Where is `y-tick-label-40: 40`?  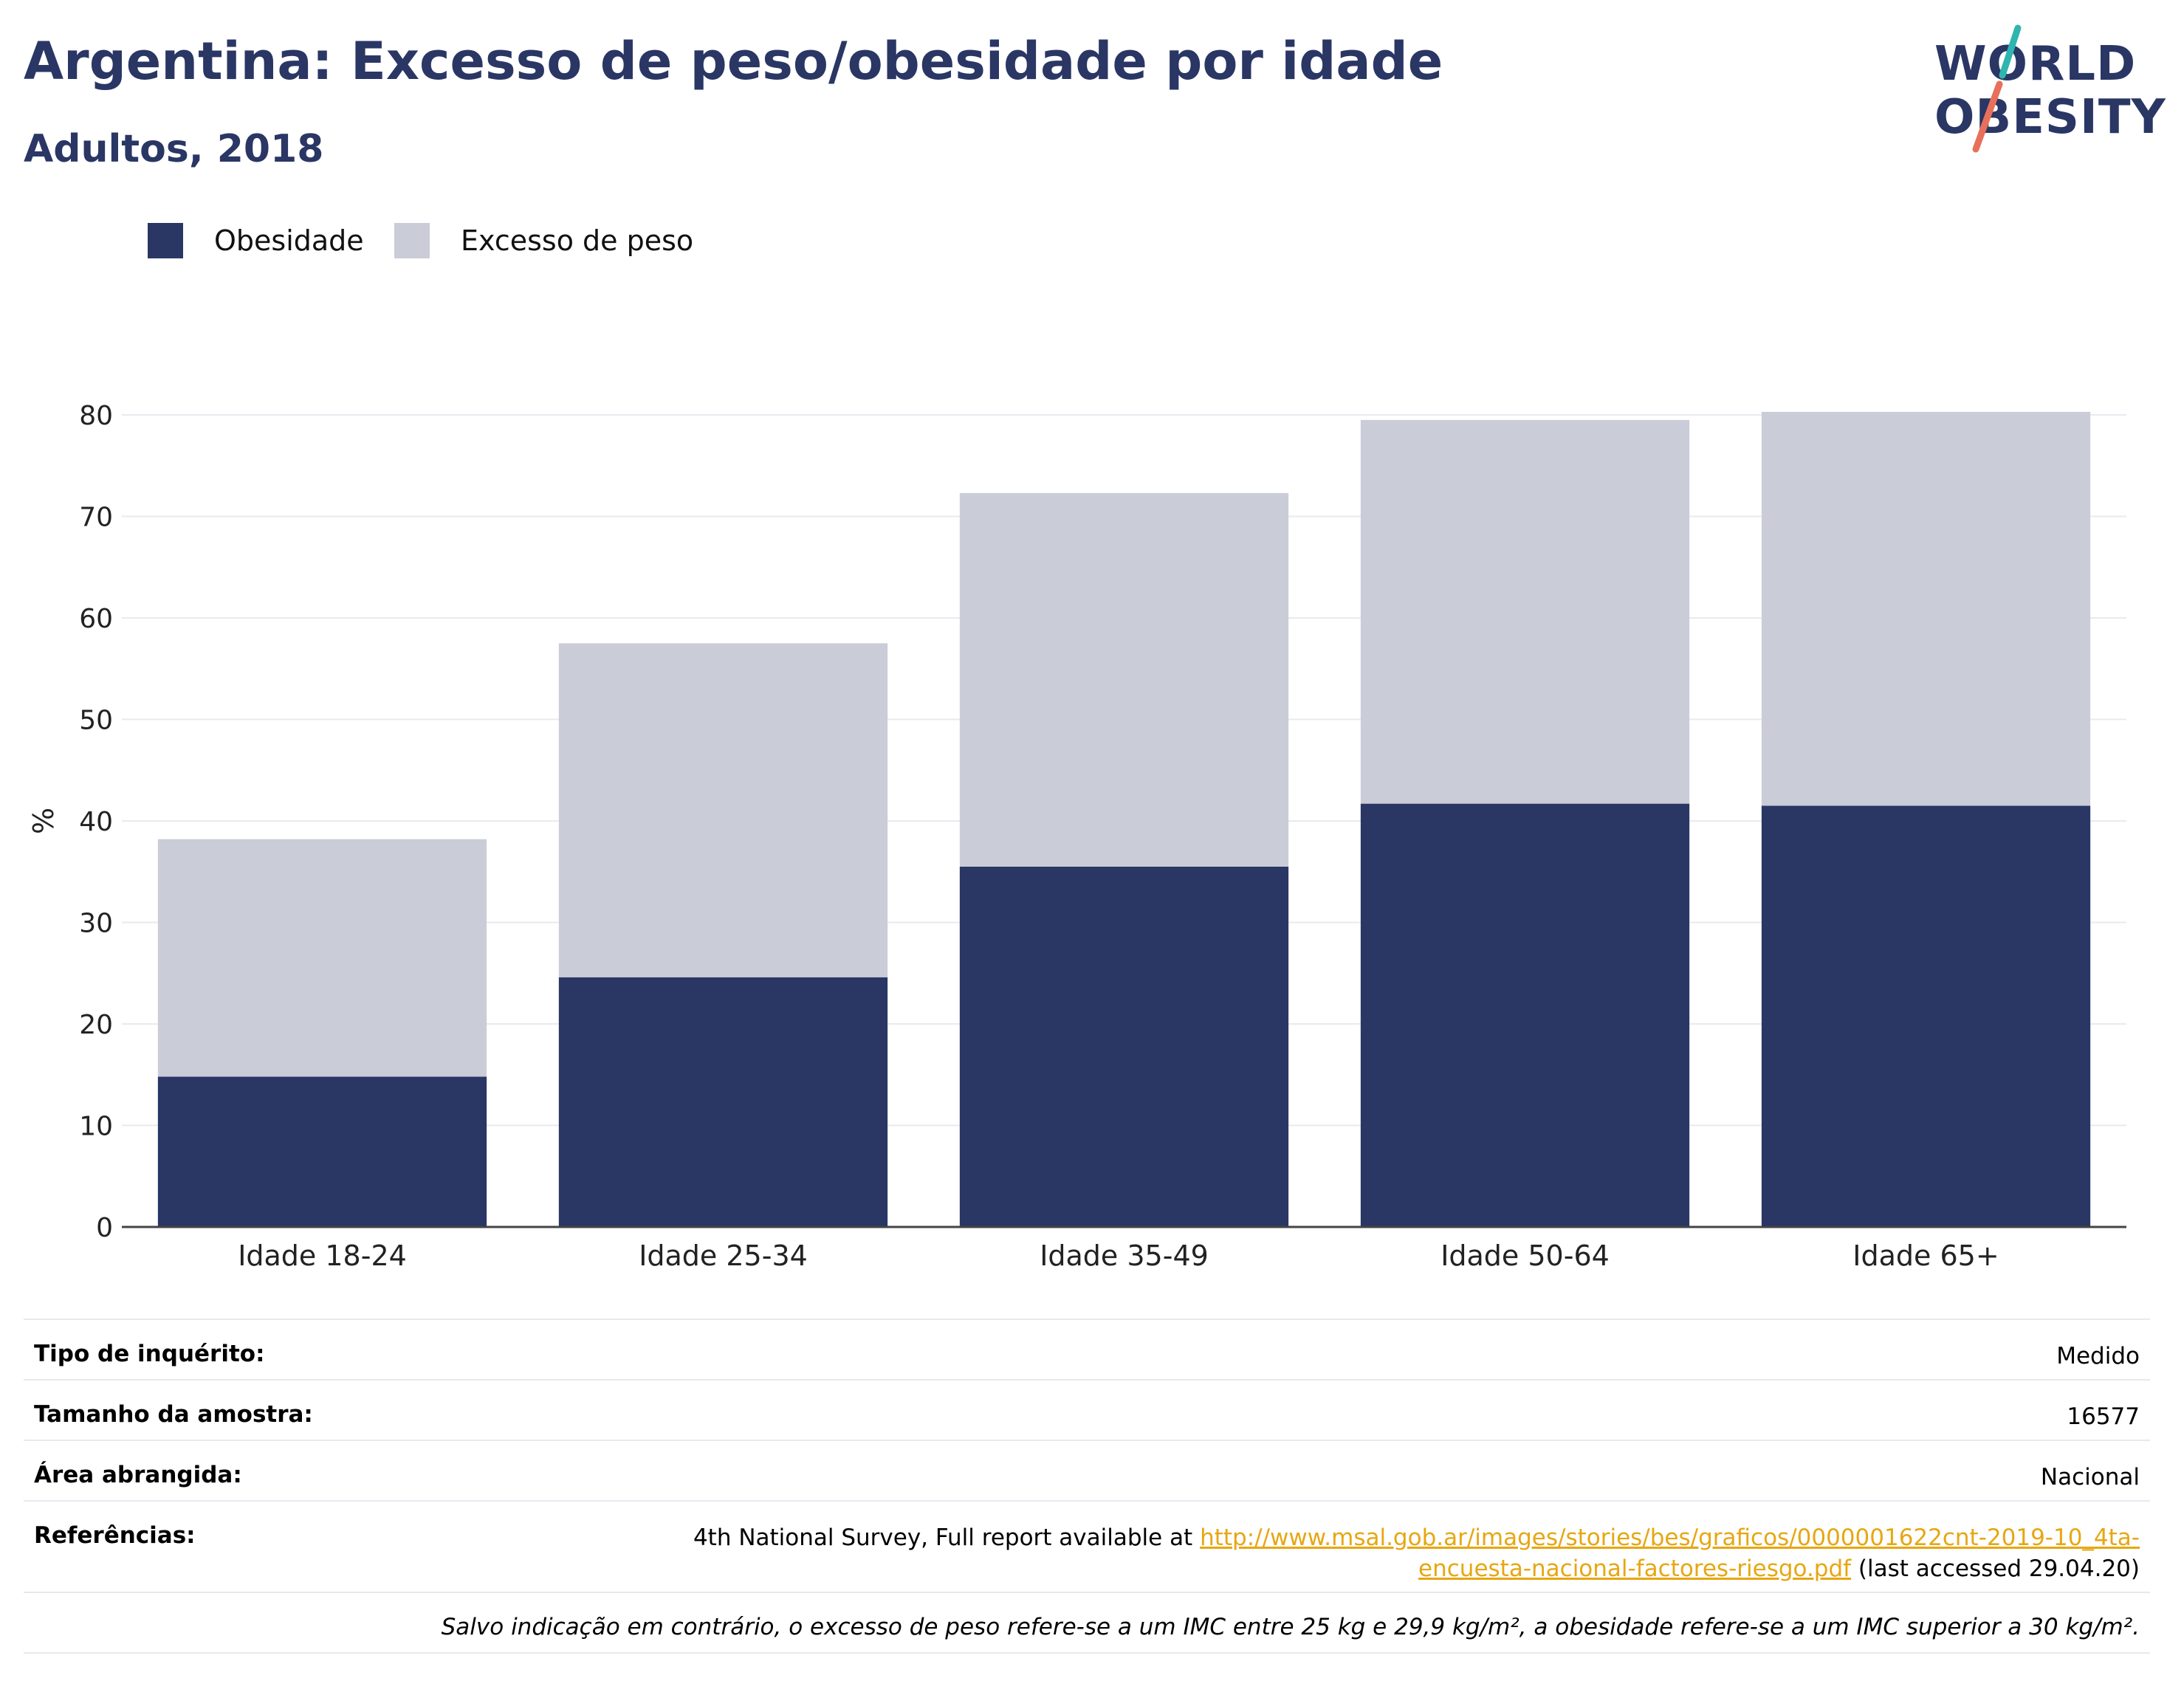
y-tick-label-40: 40 is located at coordinates (96, 822).